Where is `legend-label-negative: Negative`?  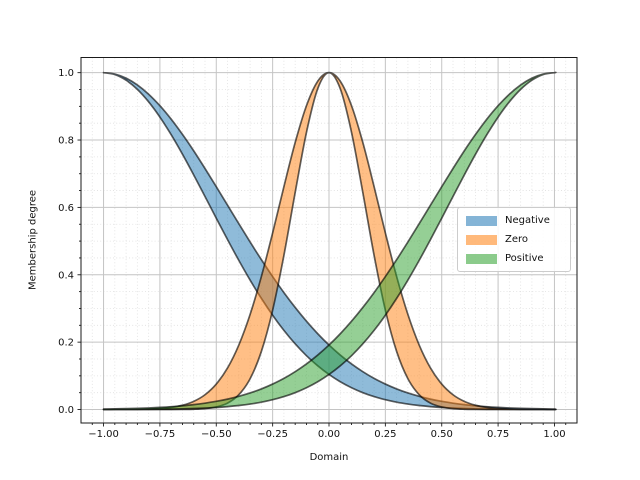
legend-label-negative: Negative is located at coordinates (527, 220).